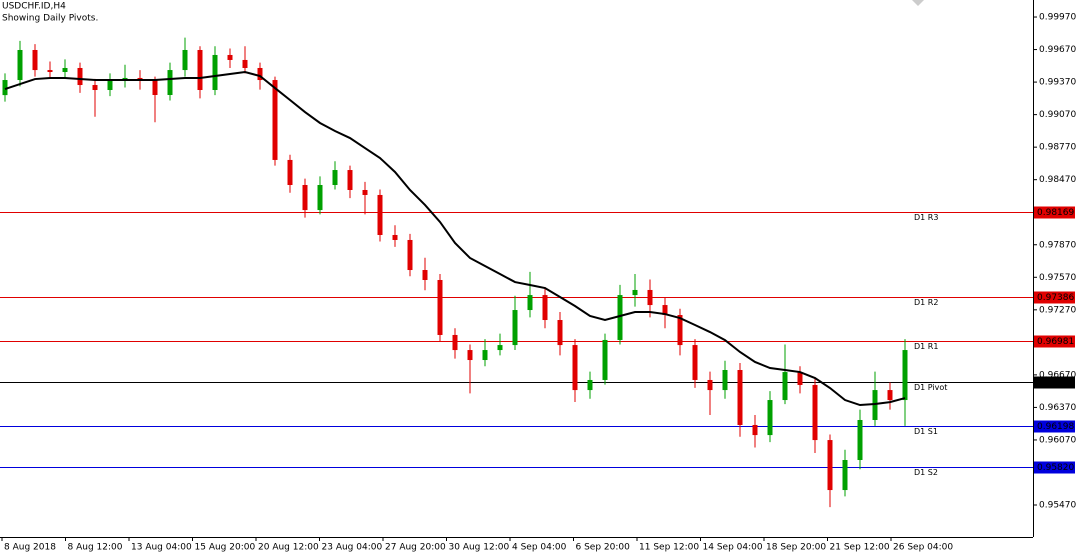 Image resolution: width=1081 pixels, height=555 pixels. I want to click on x-tick-label: 15 Aug 20:00, so click(225, 548).